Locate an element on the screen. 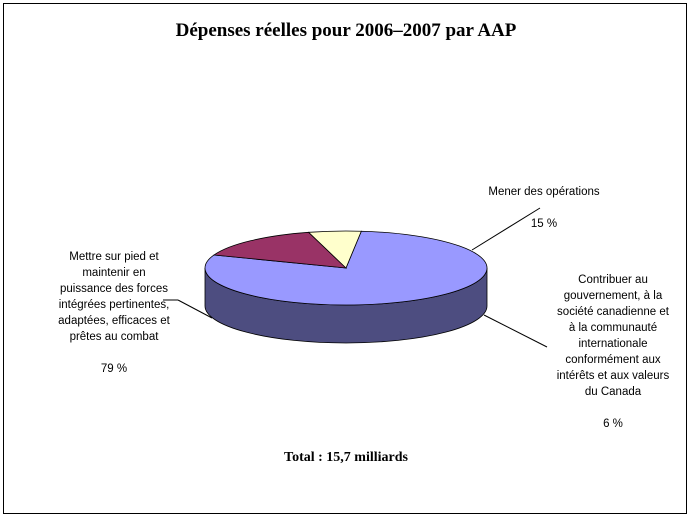 The height and width of the screenshot is (519, 692). leader-line-1b is located at coordinates (195, 309).